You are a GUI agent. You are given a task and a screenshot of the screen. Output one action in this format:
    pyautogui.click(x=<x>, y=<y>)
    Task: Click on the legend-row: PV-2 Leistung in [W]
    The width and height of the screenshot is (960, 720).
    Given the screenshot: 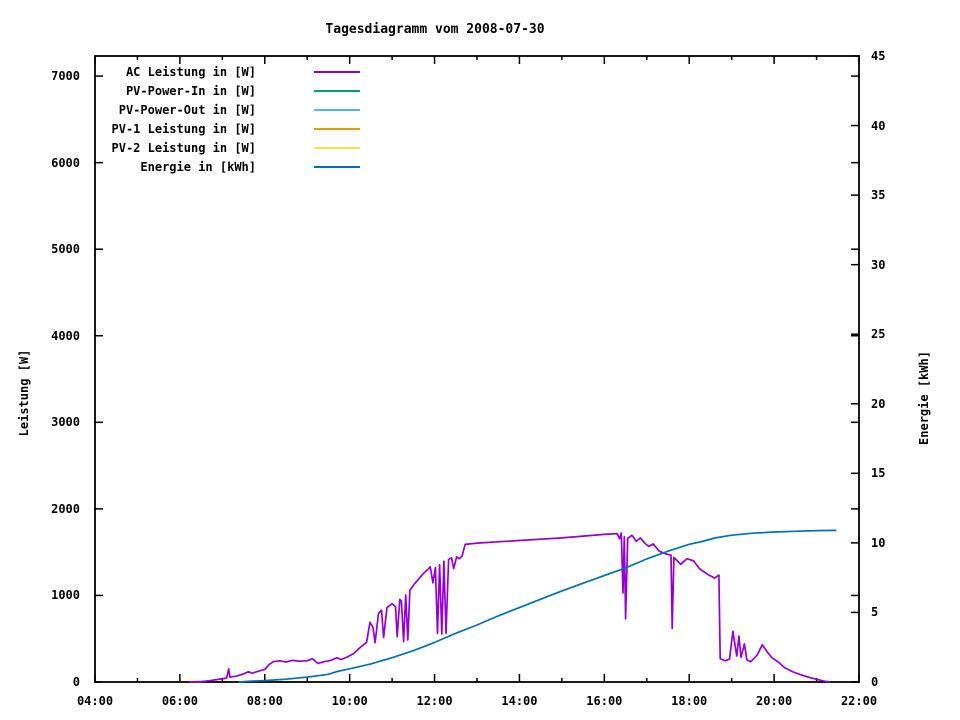 What is the action you would take?
    pyautogui.click(x=229, y=147)
    